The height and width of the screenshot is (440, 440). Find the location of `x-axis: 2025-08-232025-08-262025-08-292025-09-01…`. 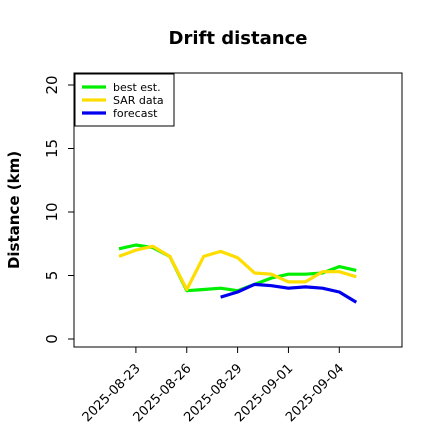

x-axis: 2025-08-232025-08-262025-08-292025-09-01… is located at coordinates (213, 386).